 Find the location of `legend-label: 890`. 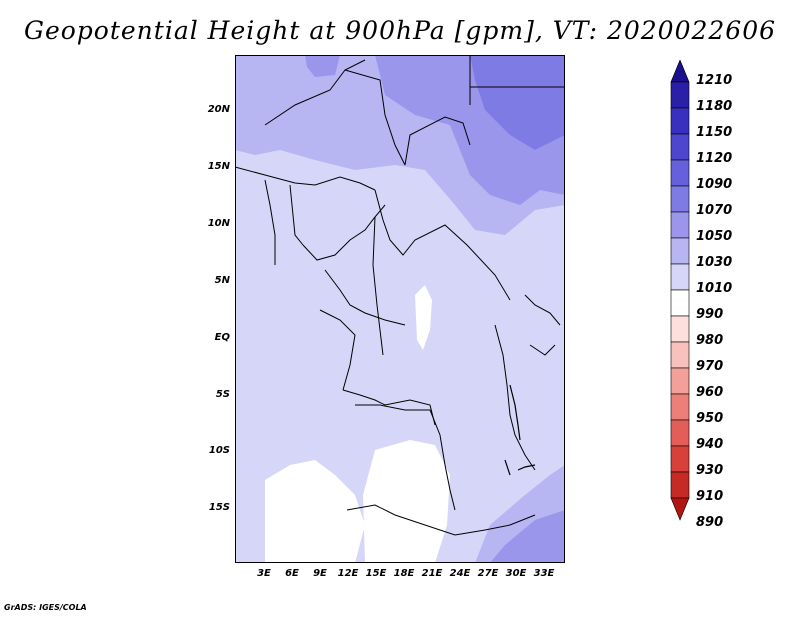

legend-label: 890 is located at coordinates (710, 522).